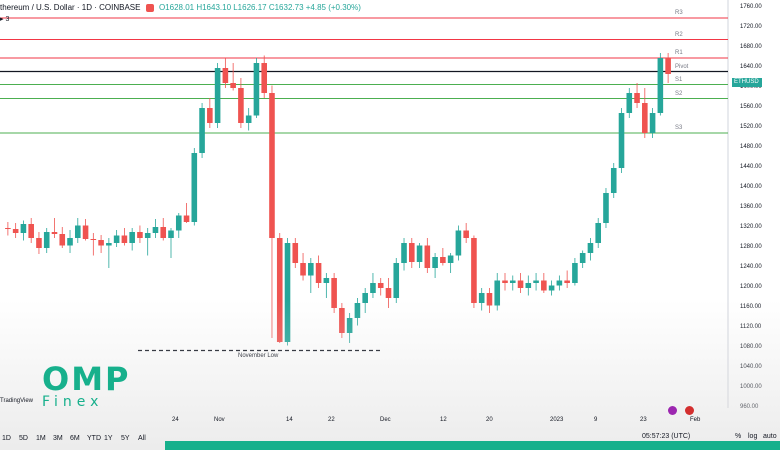 This screenshot has height=450, width=780. What do you see at coordinates (690, 410) in the screenshot?
I see `flag-icon` at bounding box center [690, 410].